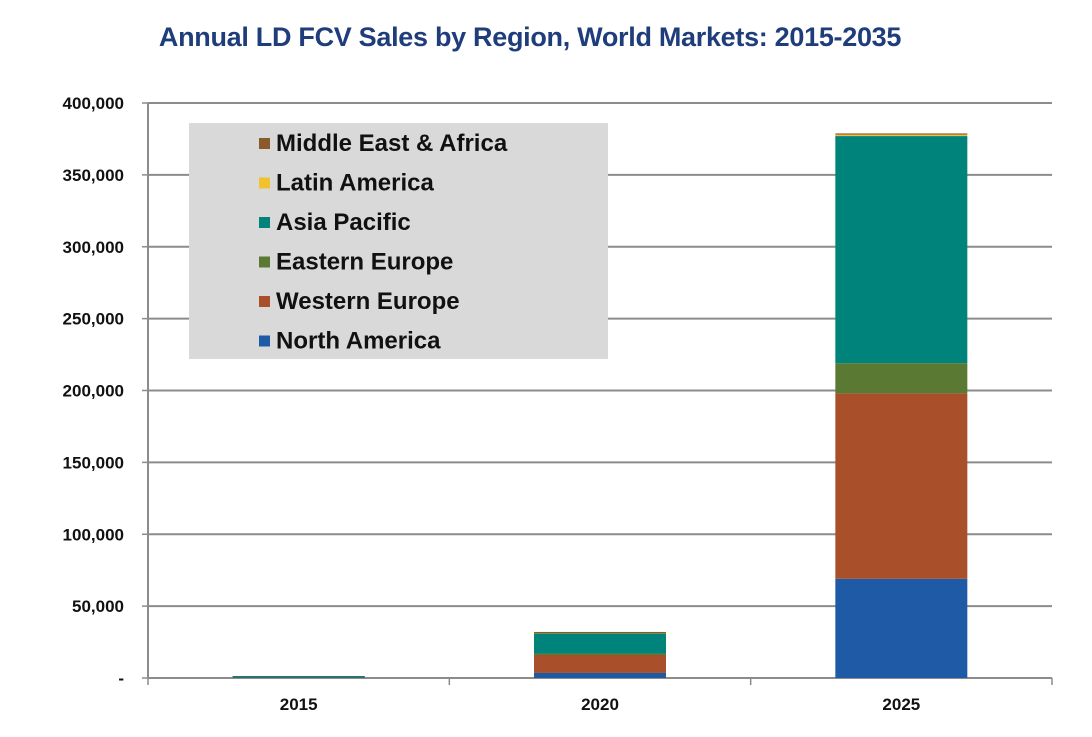 Image resolution: width=1092 pixels, height=737 pixels. Describe the element at coordinates (93, 534) in the screenshot. I see `y-tick-label: 100,000` at that location.